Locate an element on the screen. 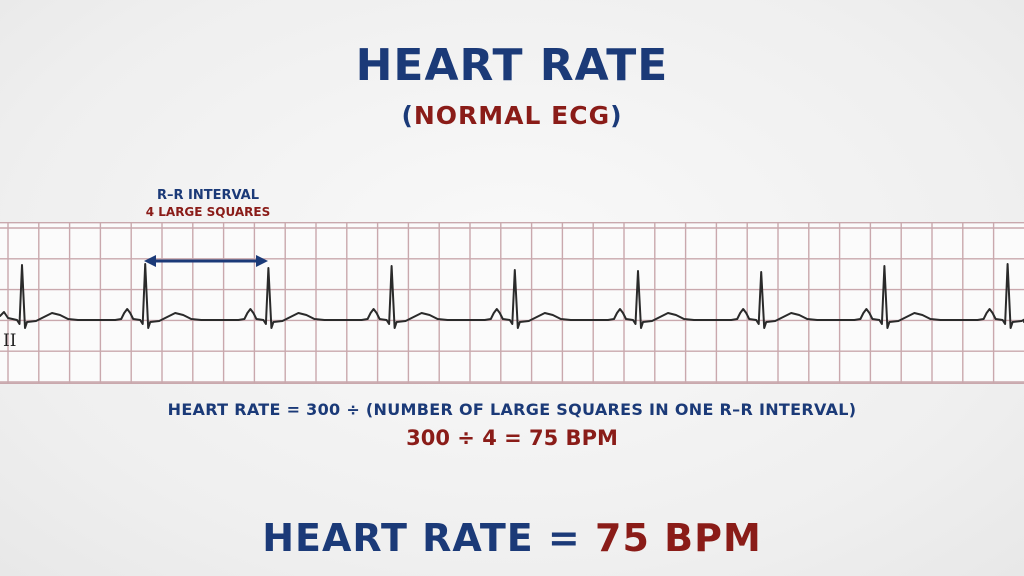 The width and height of the screenshot is (1024, 576). result-label: HEART RATE = is located at coordinates (421, 538).